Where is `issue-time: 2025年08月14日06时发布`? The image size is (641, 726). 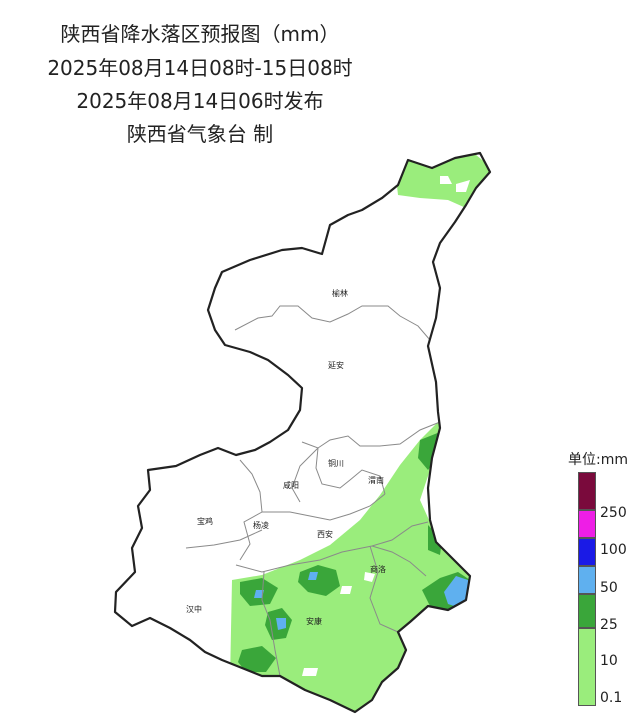 issue-time: 2025年08月14日06时发布 is located at coordinates (200, 101).